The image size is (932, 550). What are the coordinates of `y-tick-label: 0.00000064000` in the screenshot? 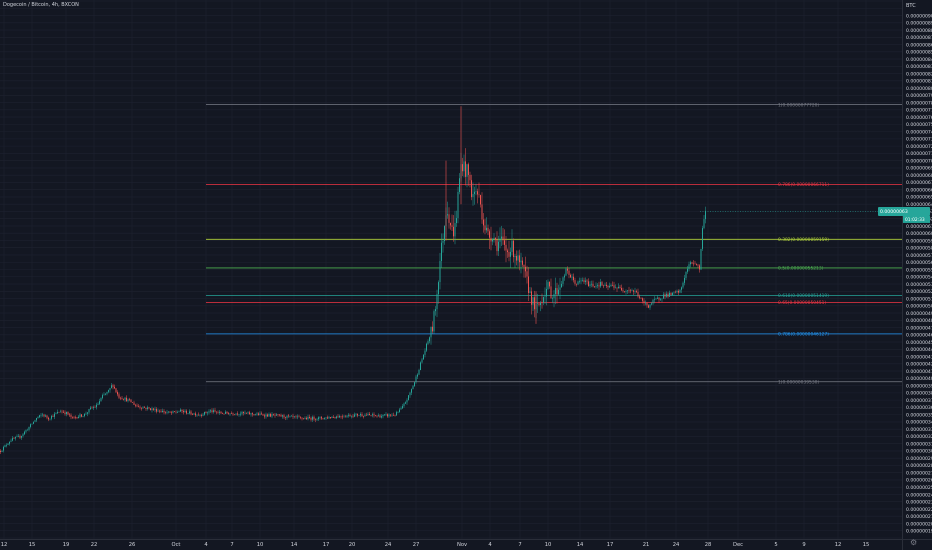 It's located at (919, 205).